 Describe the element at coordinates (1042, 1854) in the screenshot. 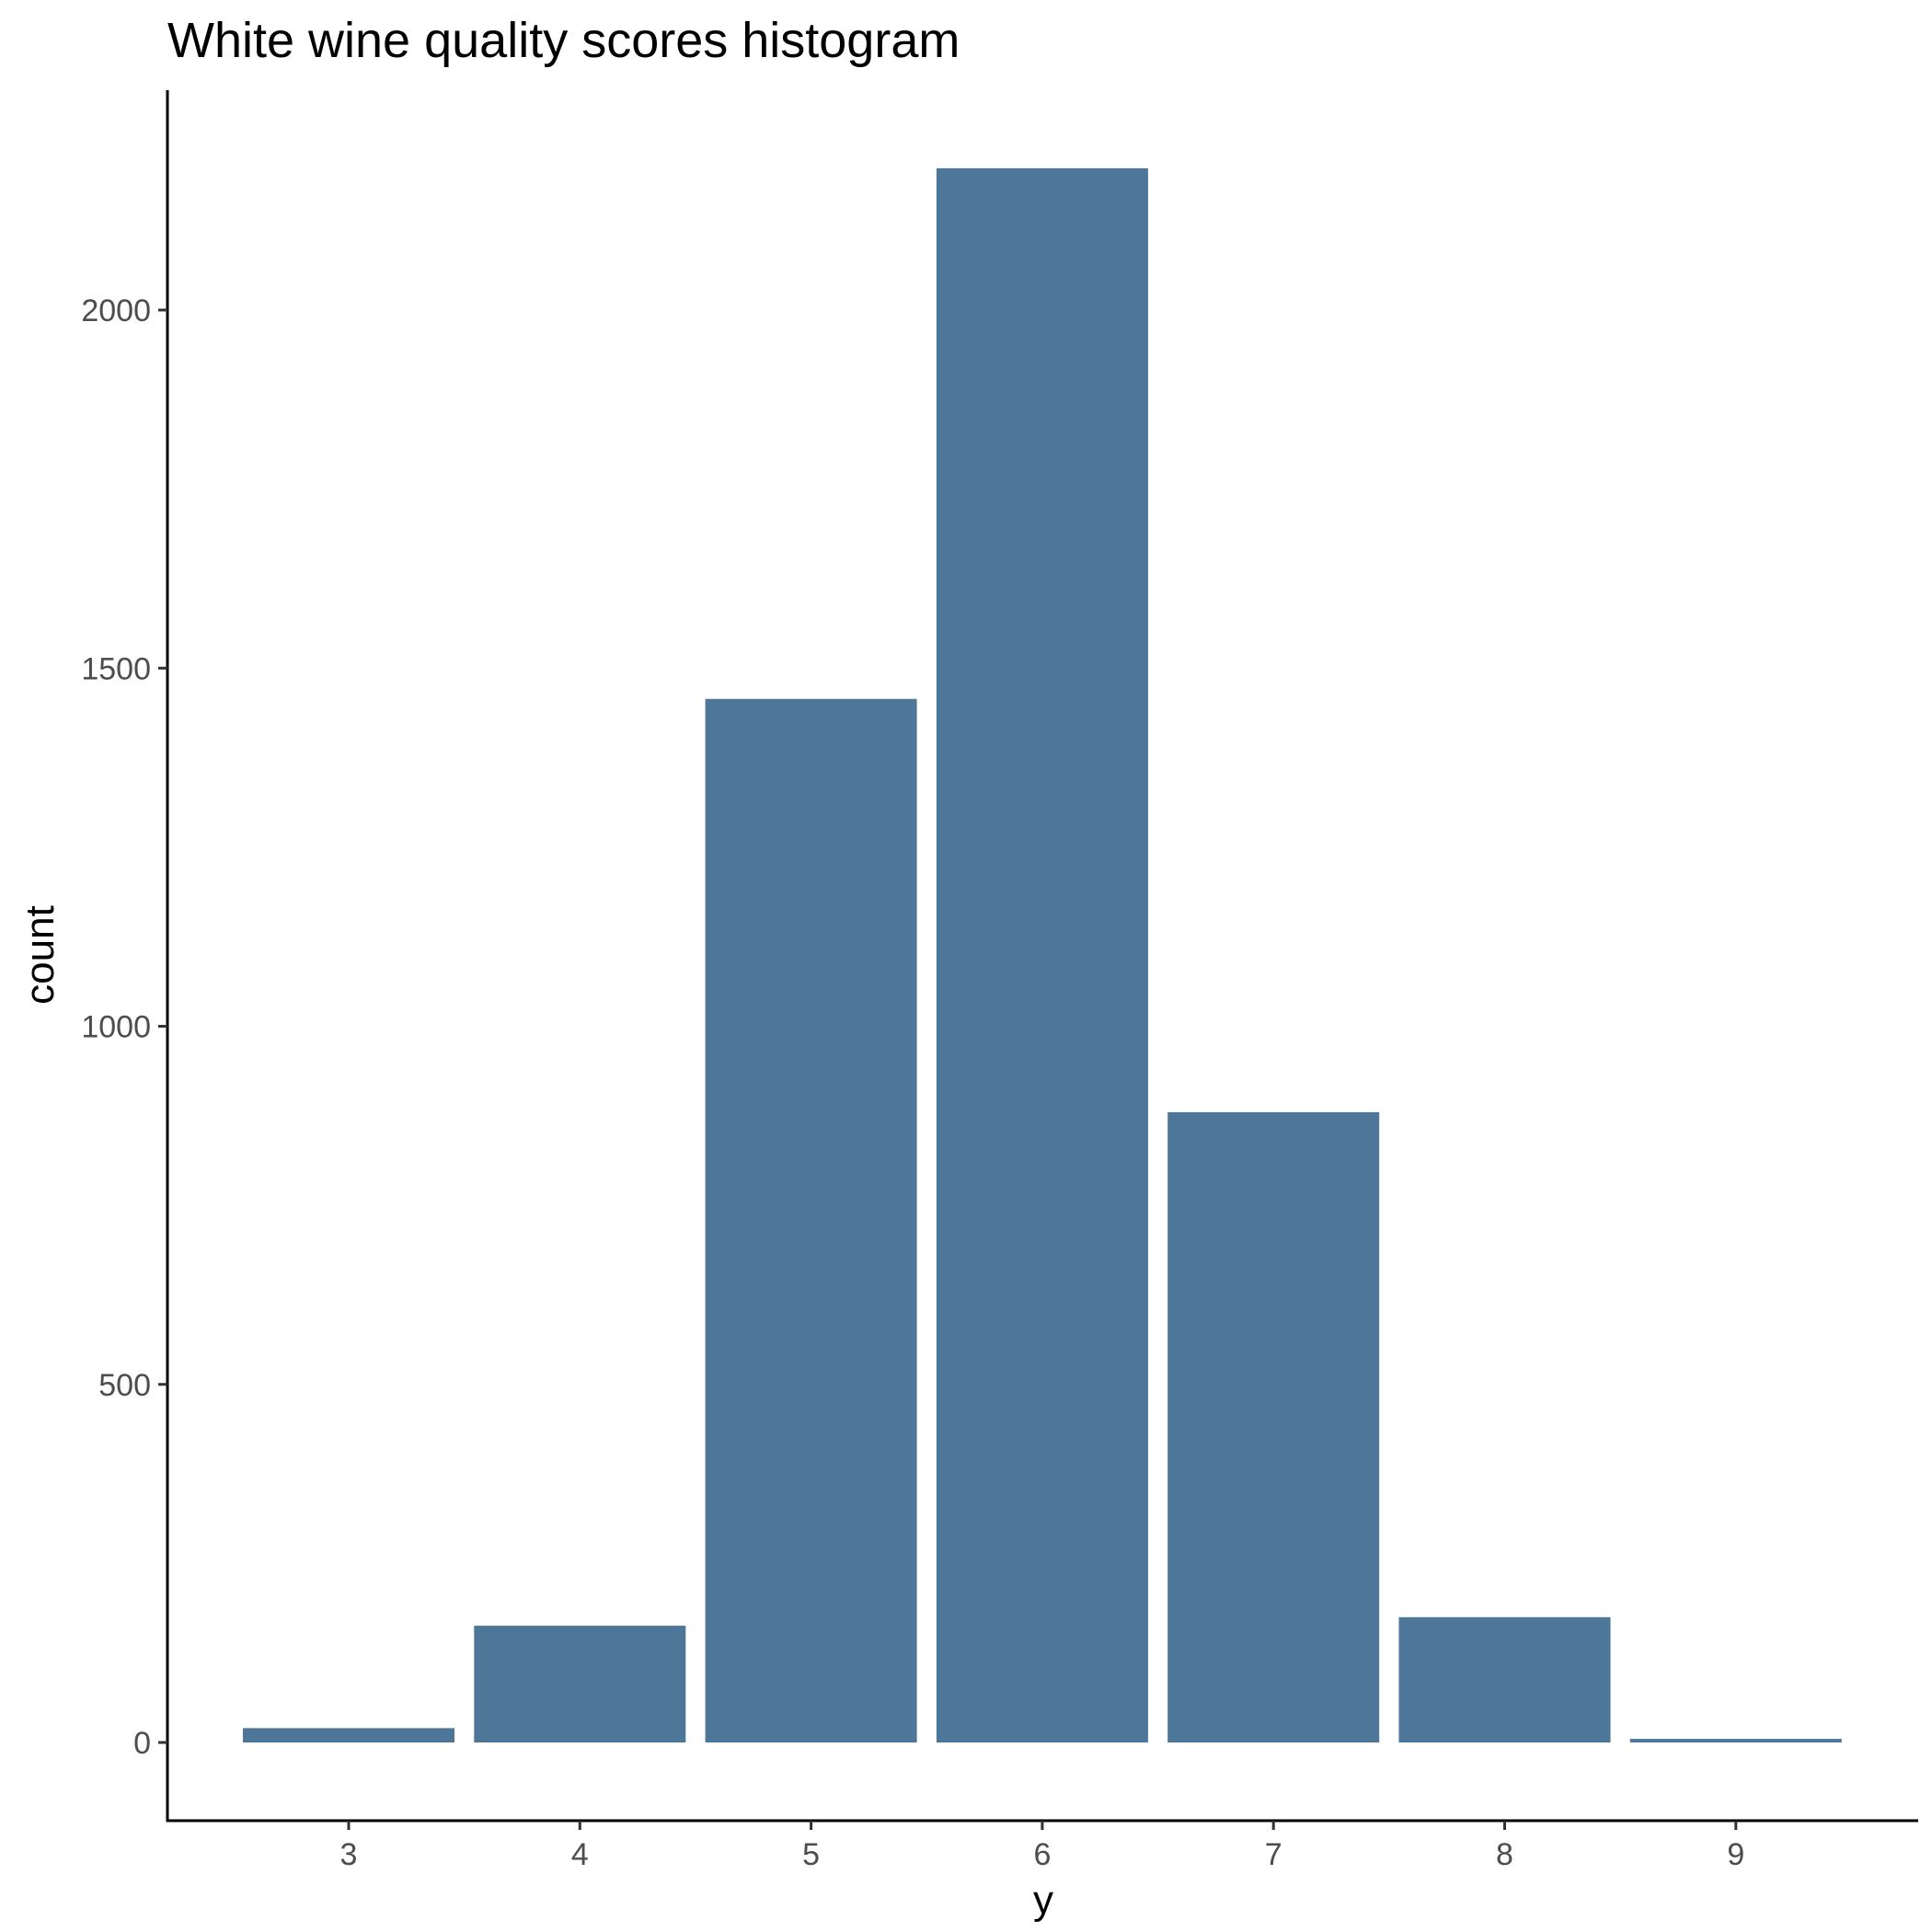

I see `x-tick-label: 6` at that location.